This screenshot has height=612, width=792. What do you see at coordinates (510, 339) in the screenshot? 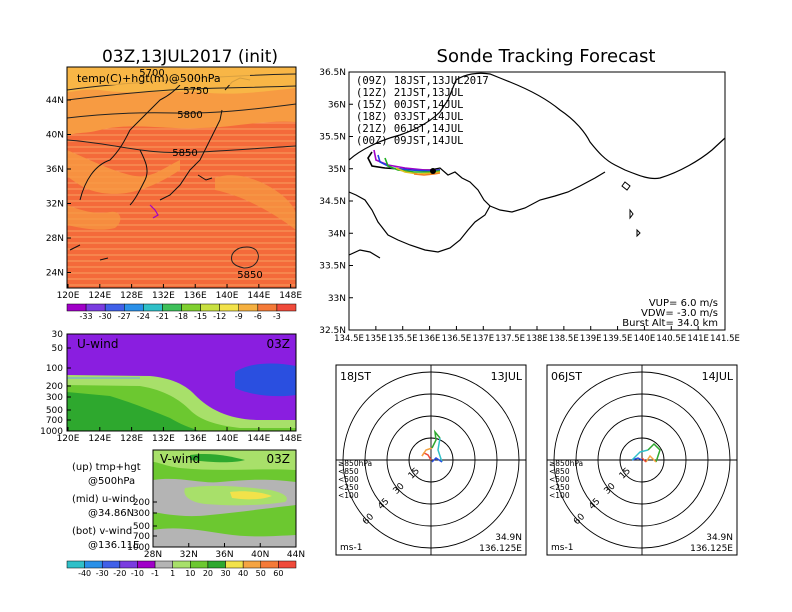
I see `track-lon-tick: 137.5E` at bounding box center [510, 339].